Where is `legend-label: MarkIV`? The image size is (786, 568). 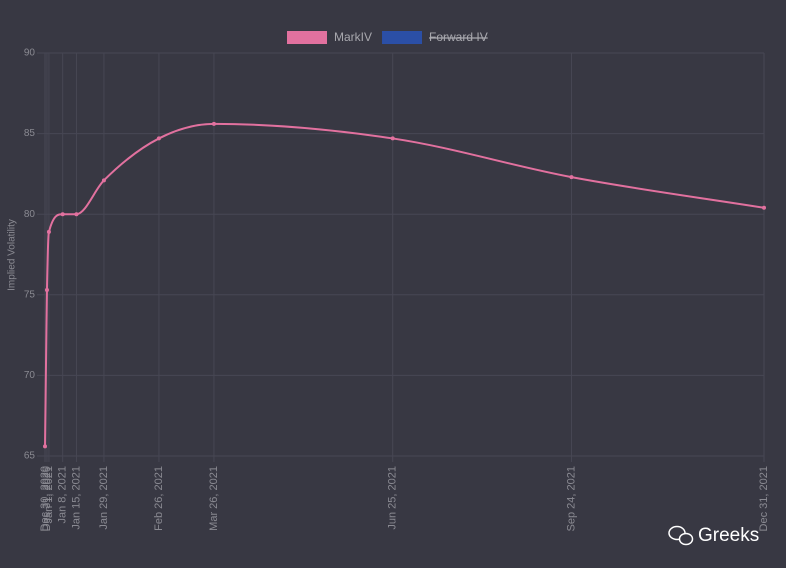
legend-label: MarkIV is located at coordinates (353, 37).